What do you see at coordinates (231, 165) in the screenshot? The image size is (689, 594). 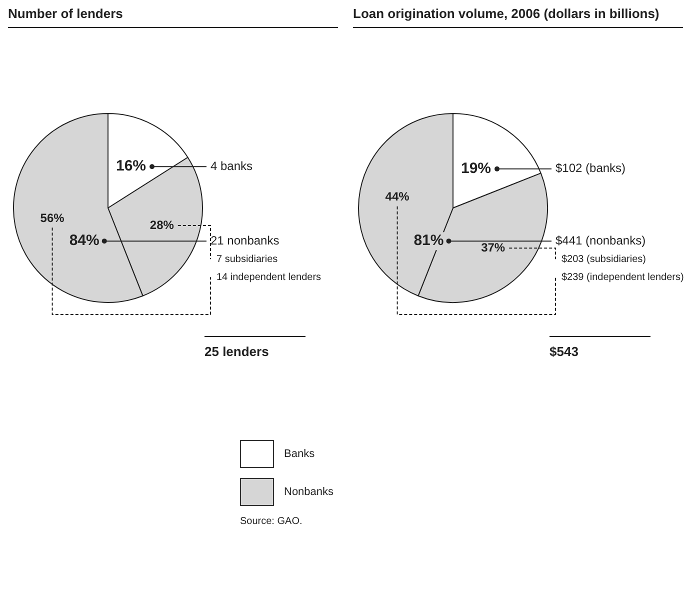 I see `slice-label: 4 banks` at bounding box center [231, 165].